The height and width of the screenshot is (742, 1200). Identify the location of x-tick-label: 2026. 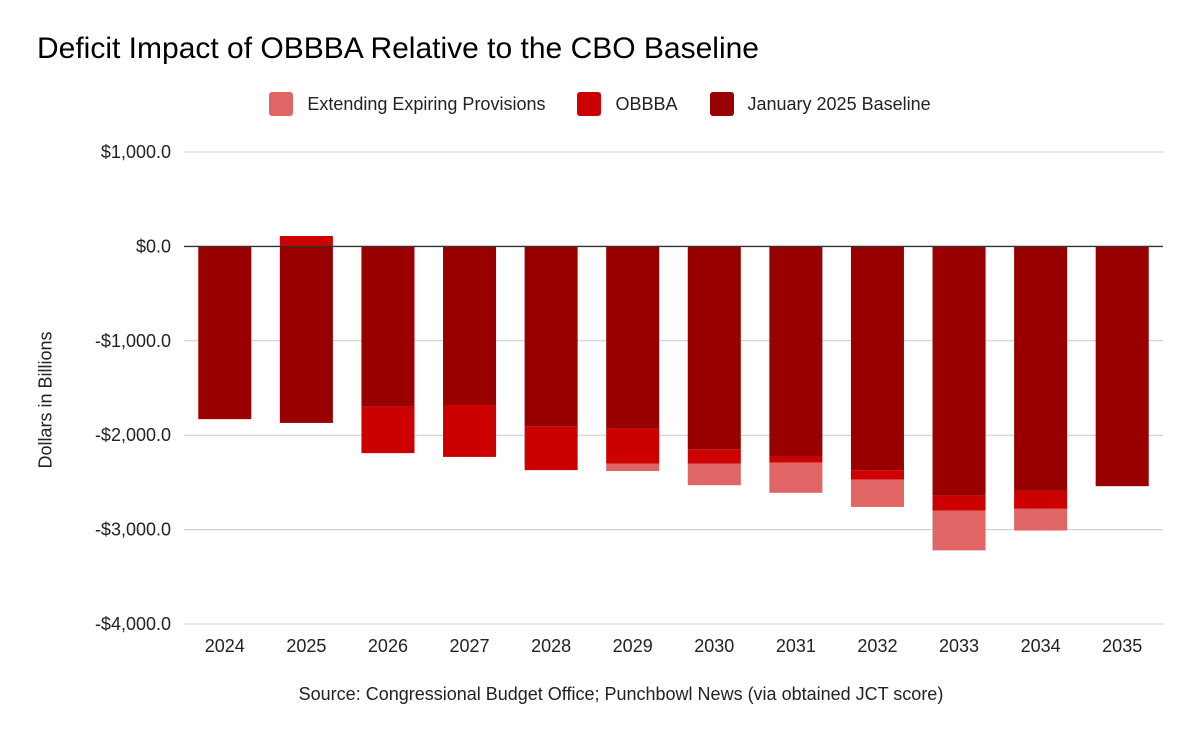
(388, 646).